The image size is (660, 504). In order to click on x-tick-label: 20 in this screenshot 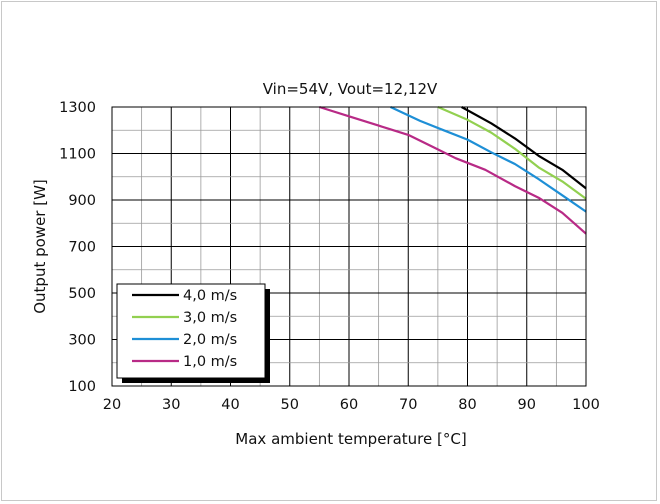, I will do `click(112, 405)`.